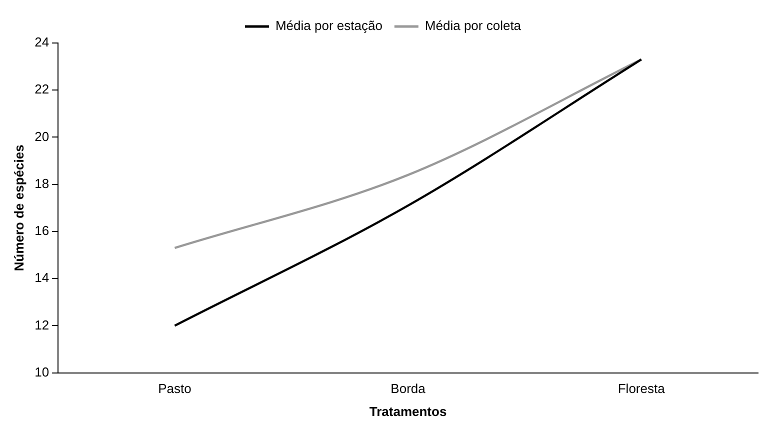  Describe the element at coordinates (42, 372) in the screenshot. I see `y-tick-label: 10` at that location.